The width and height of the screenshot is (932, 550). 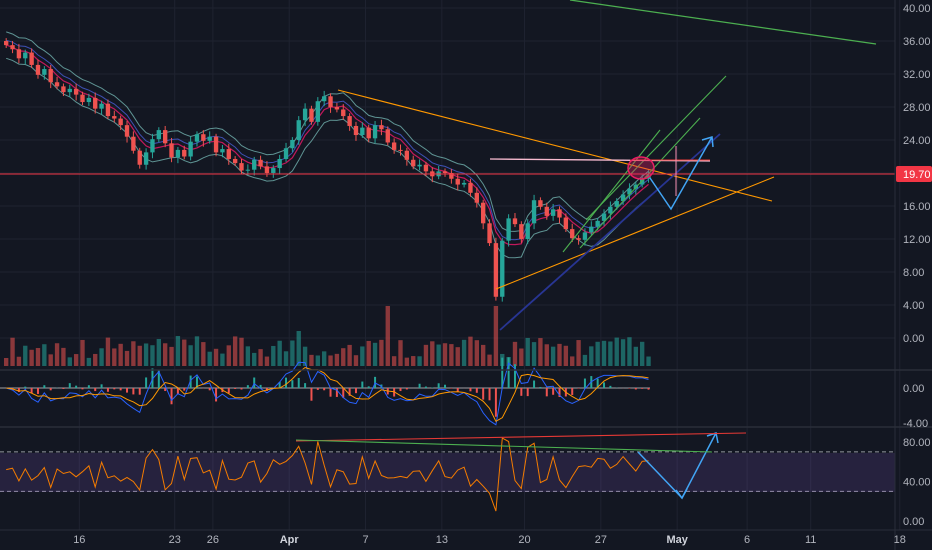 I want to click on breakout-circle, so click(x=641, y=168).